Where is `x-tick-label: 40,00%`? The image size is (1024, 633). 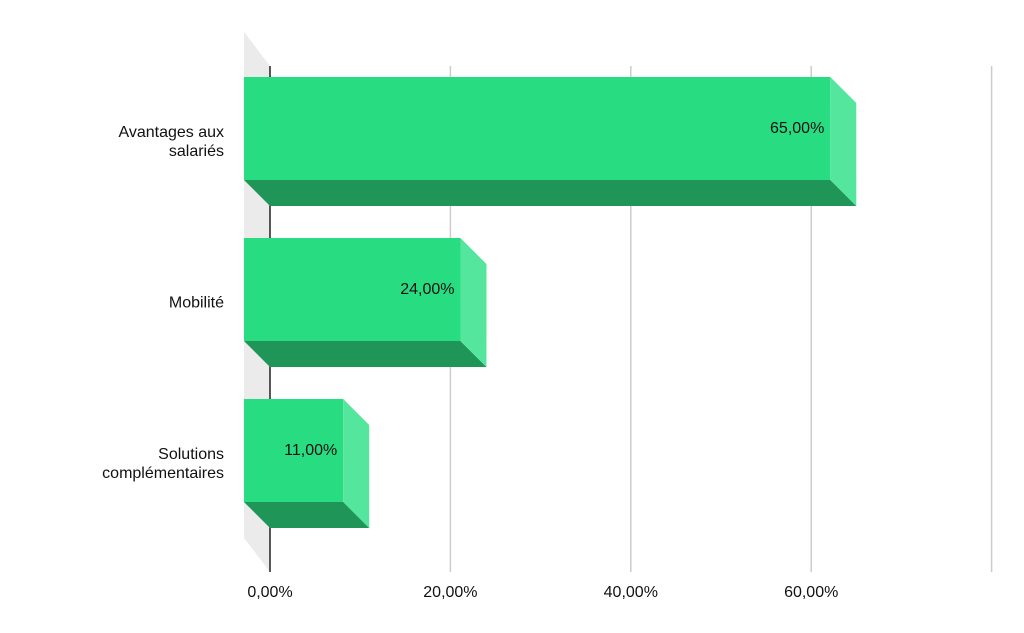
x-tick-label: 40,00% is located at coordinates (631, 592).